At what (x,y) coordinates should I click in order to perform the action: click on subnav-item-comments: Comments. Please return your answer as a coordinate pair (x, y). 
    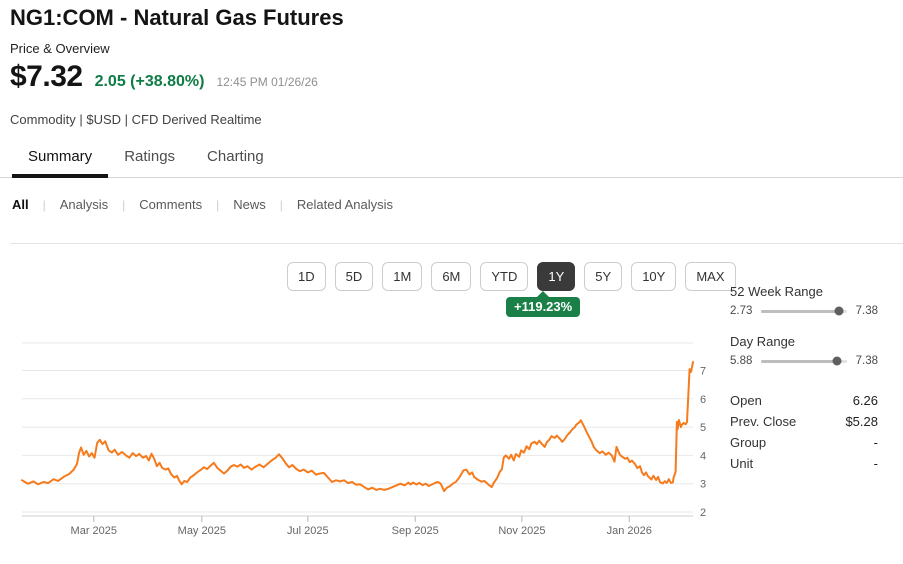
    Looking at the image, I should click on (171, 204).